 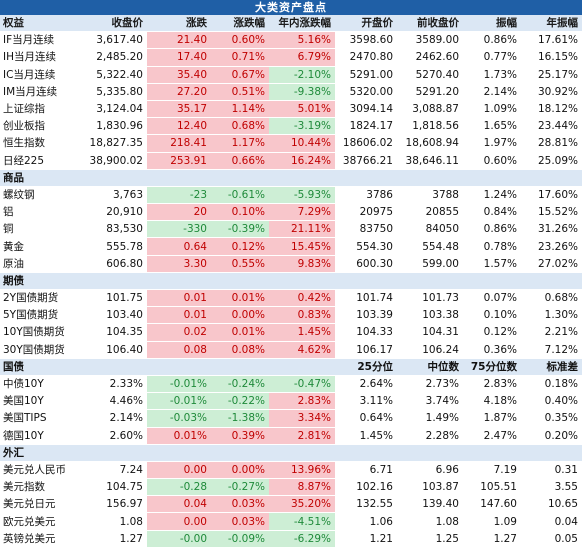 I want to click on row-label: 美国10Y, so click(x=42, y=401).